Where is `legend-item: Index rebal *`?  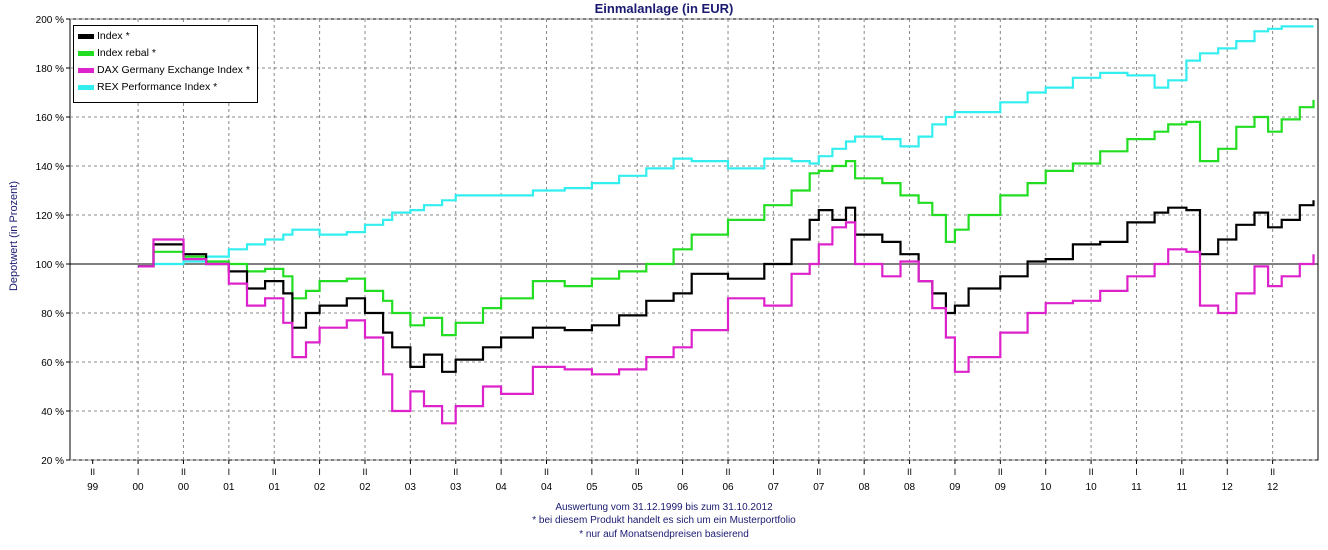 legend-item: Index rebal * is located at coordinates (117, 53).